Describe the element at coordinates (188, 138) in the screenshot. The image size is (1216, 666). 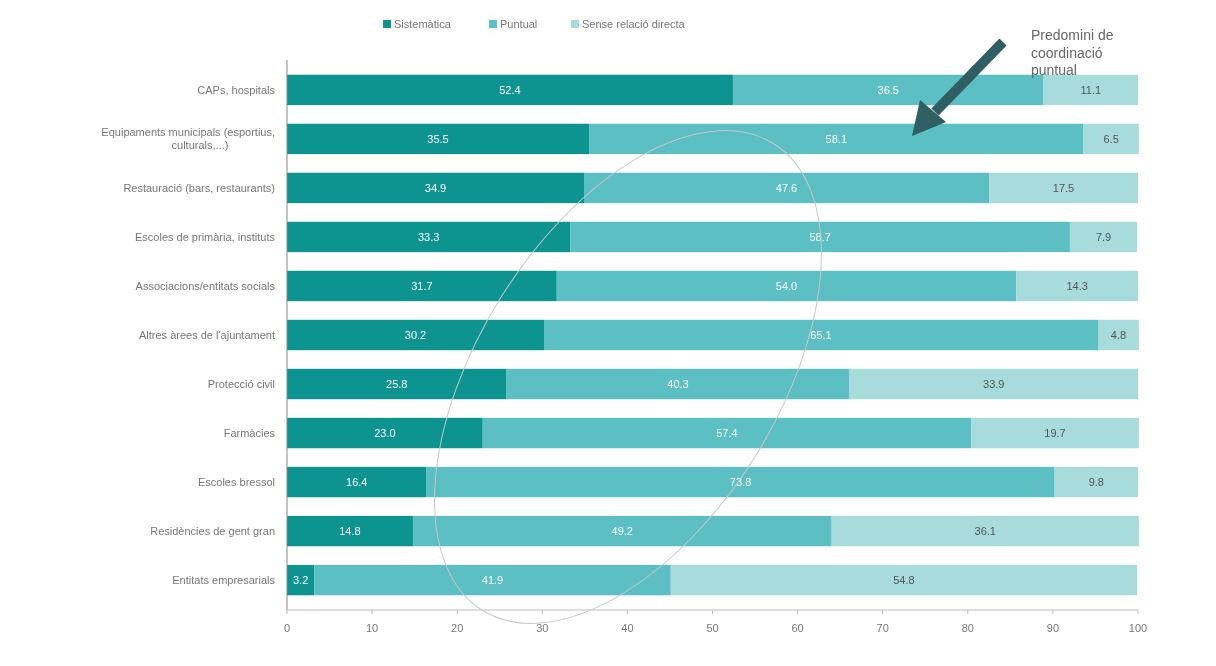
I see `y-tick-label: Equipaments municipals (esportius, culturals,...)` at that location.